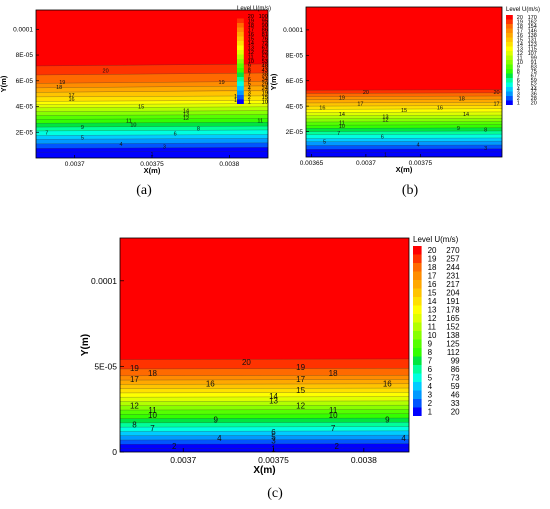  I want to click on legend-level: 2, so click(518, 99).